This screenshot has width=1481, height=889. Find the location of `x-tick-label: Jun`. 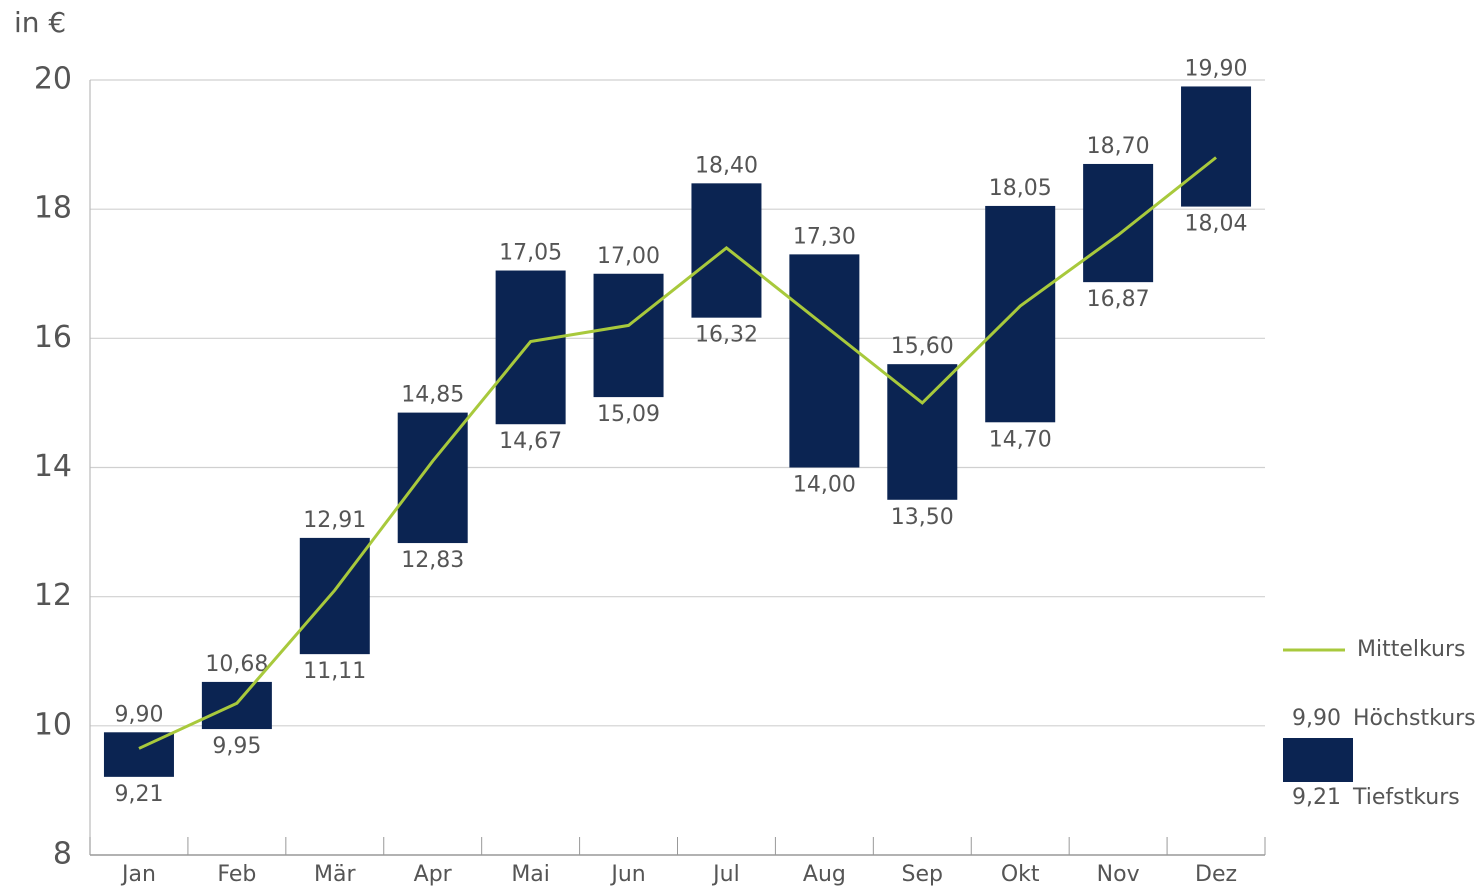

x-tick-label: Jun is located at coordinates (627, 874).